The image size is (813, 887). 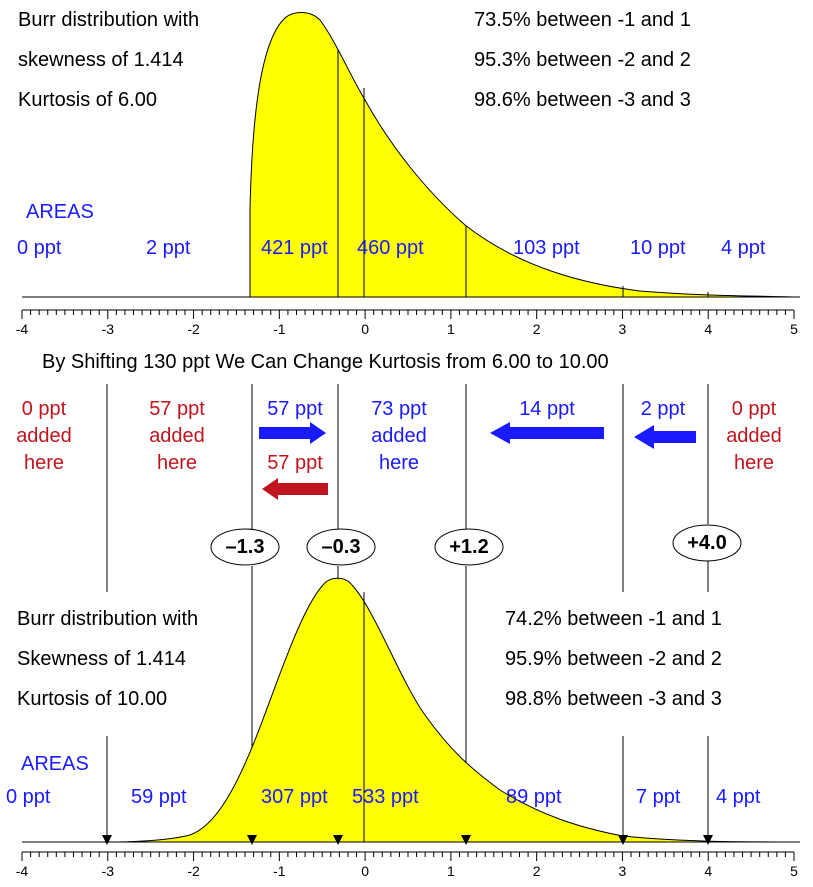 I want to click on bottom-area-4: 533 ppt, so click(x=385, y=797).